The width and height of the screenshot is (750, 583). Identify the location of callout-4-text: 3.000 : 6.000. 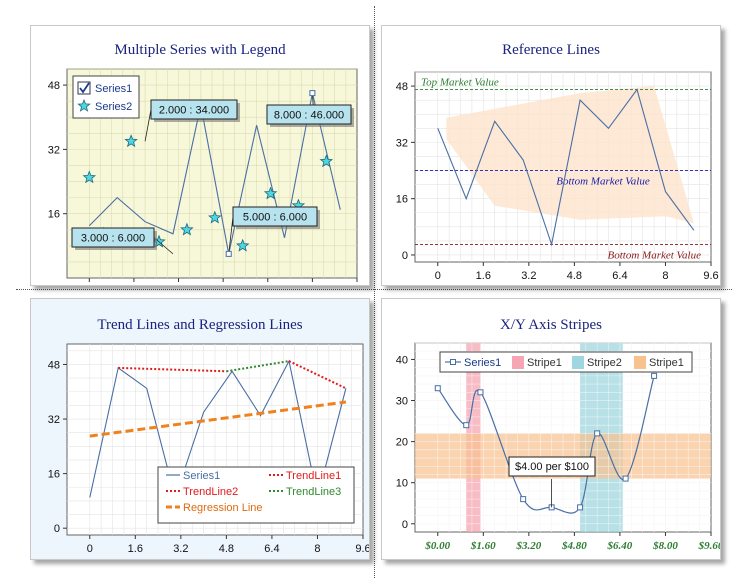
(113, 239).